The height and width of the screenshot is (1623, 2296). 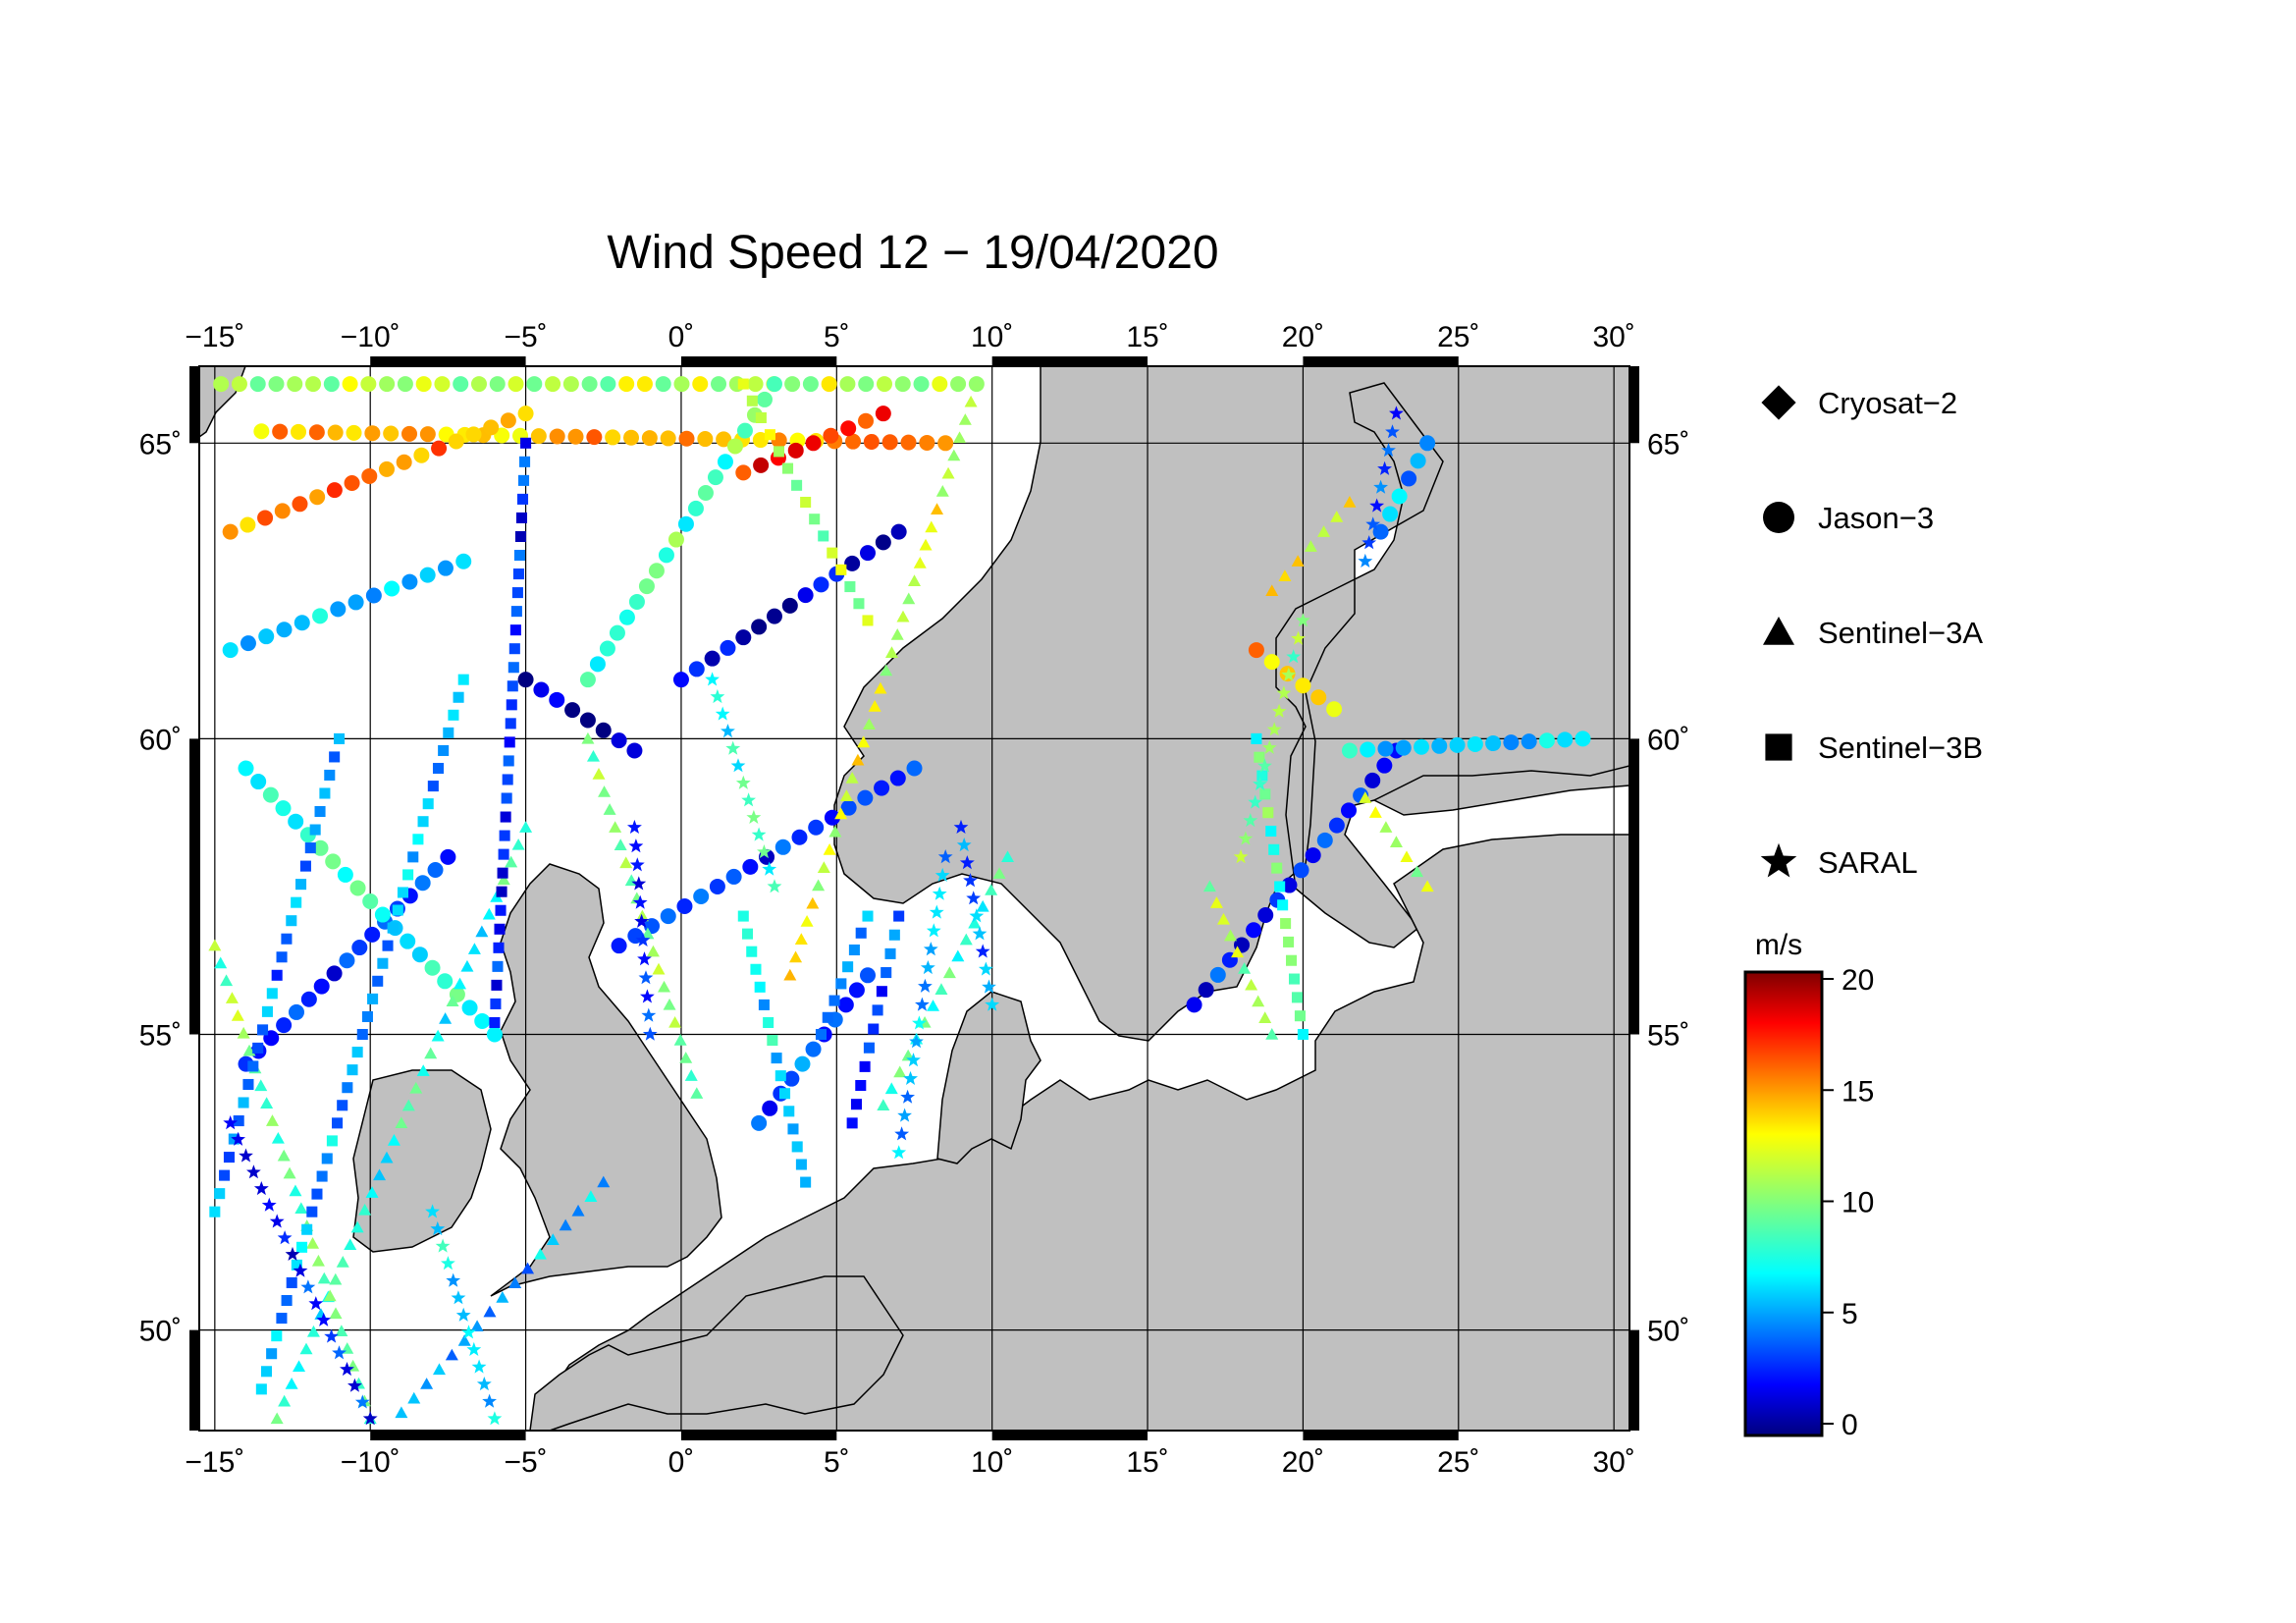 What do you see at coordinates (1887, 403) in the screenshot?
I see `legend-label: Cryosat−2` at bounding box center [1887, 403].